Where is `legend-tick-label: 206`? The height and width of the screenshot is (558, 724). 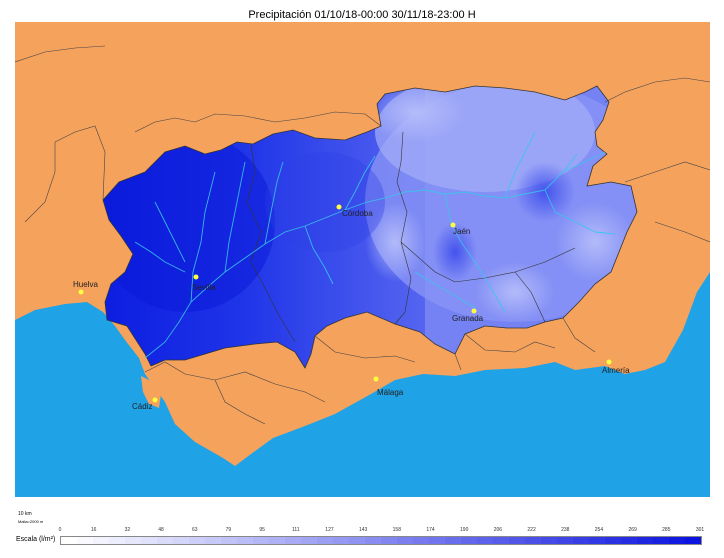
legend-tick-label: 206 is located at coordinates (498, 530).